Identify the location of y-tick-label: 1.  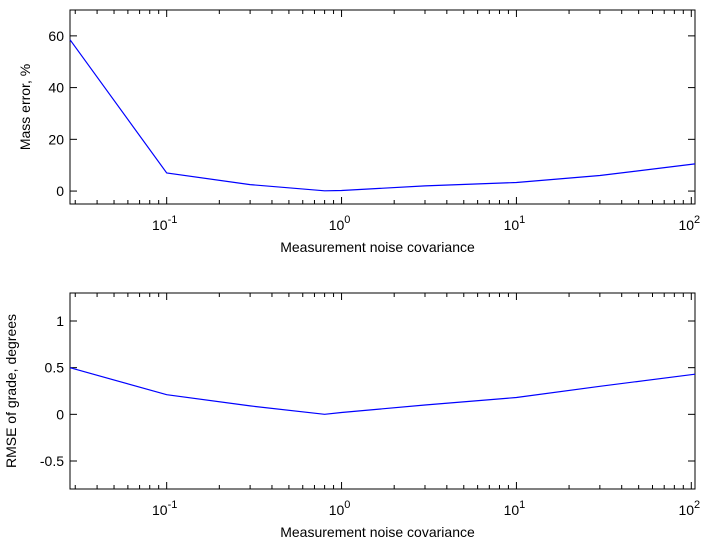
(60, 321).